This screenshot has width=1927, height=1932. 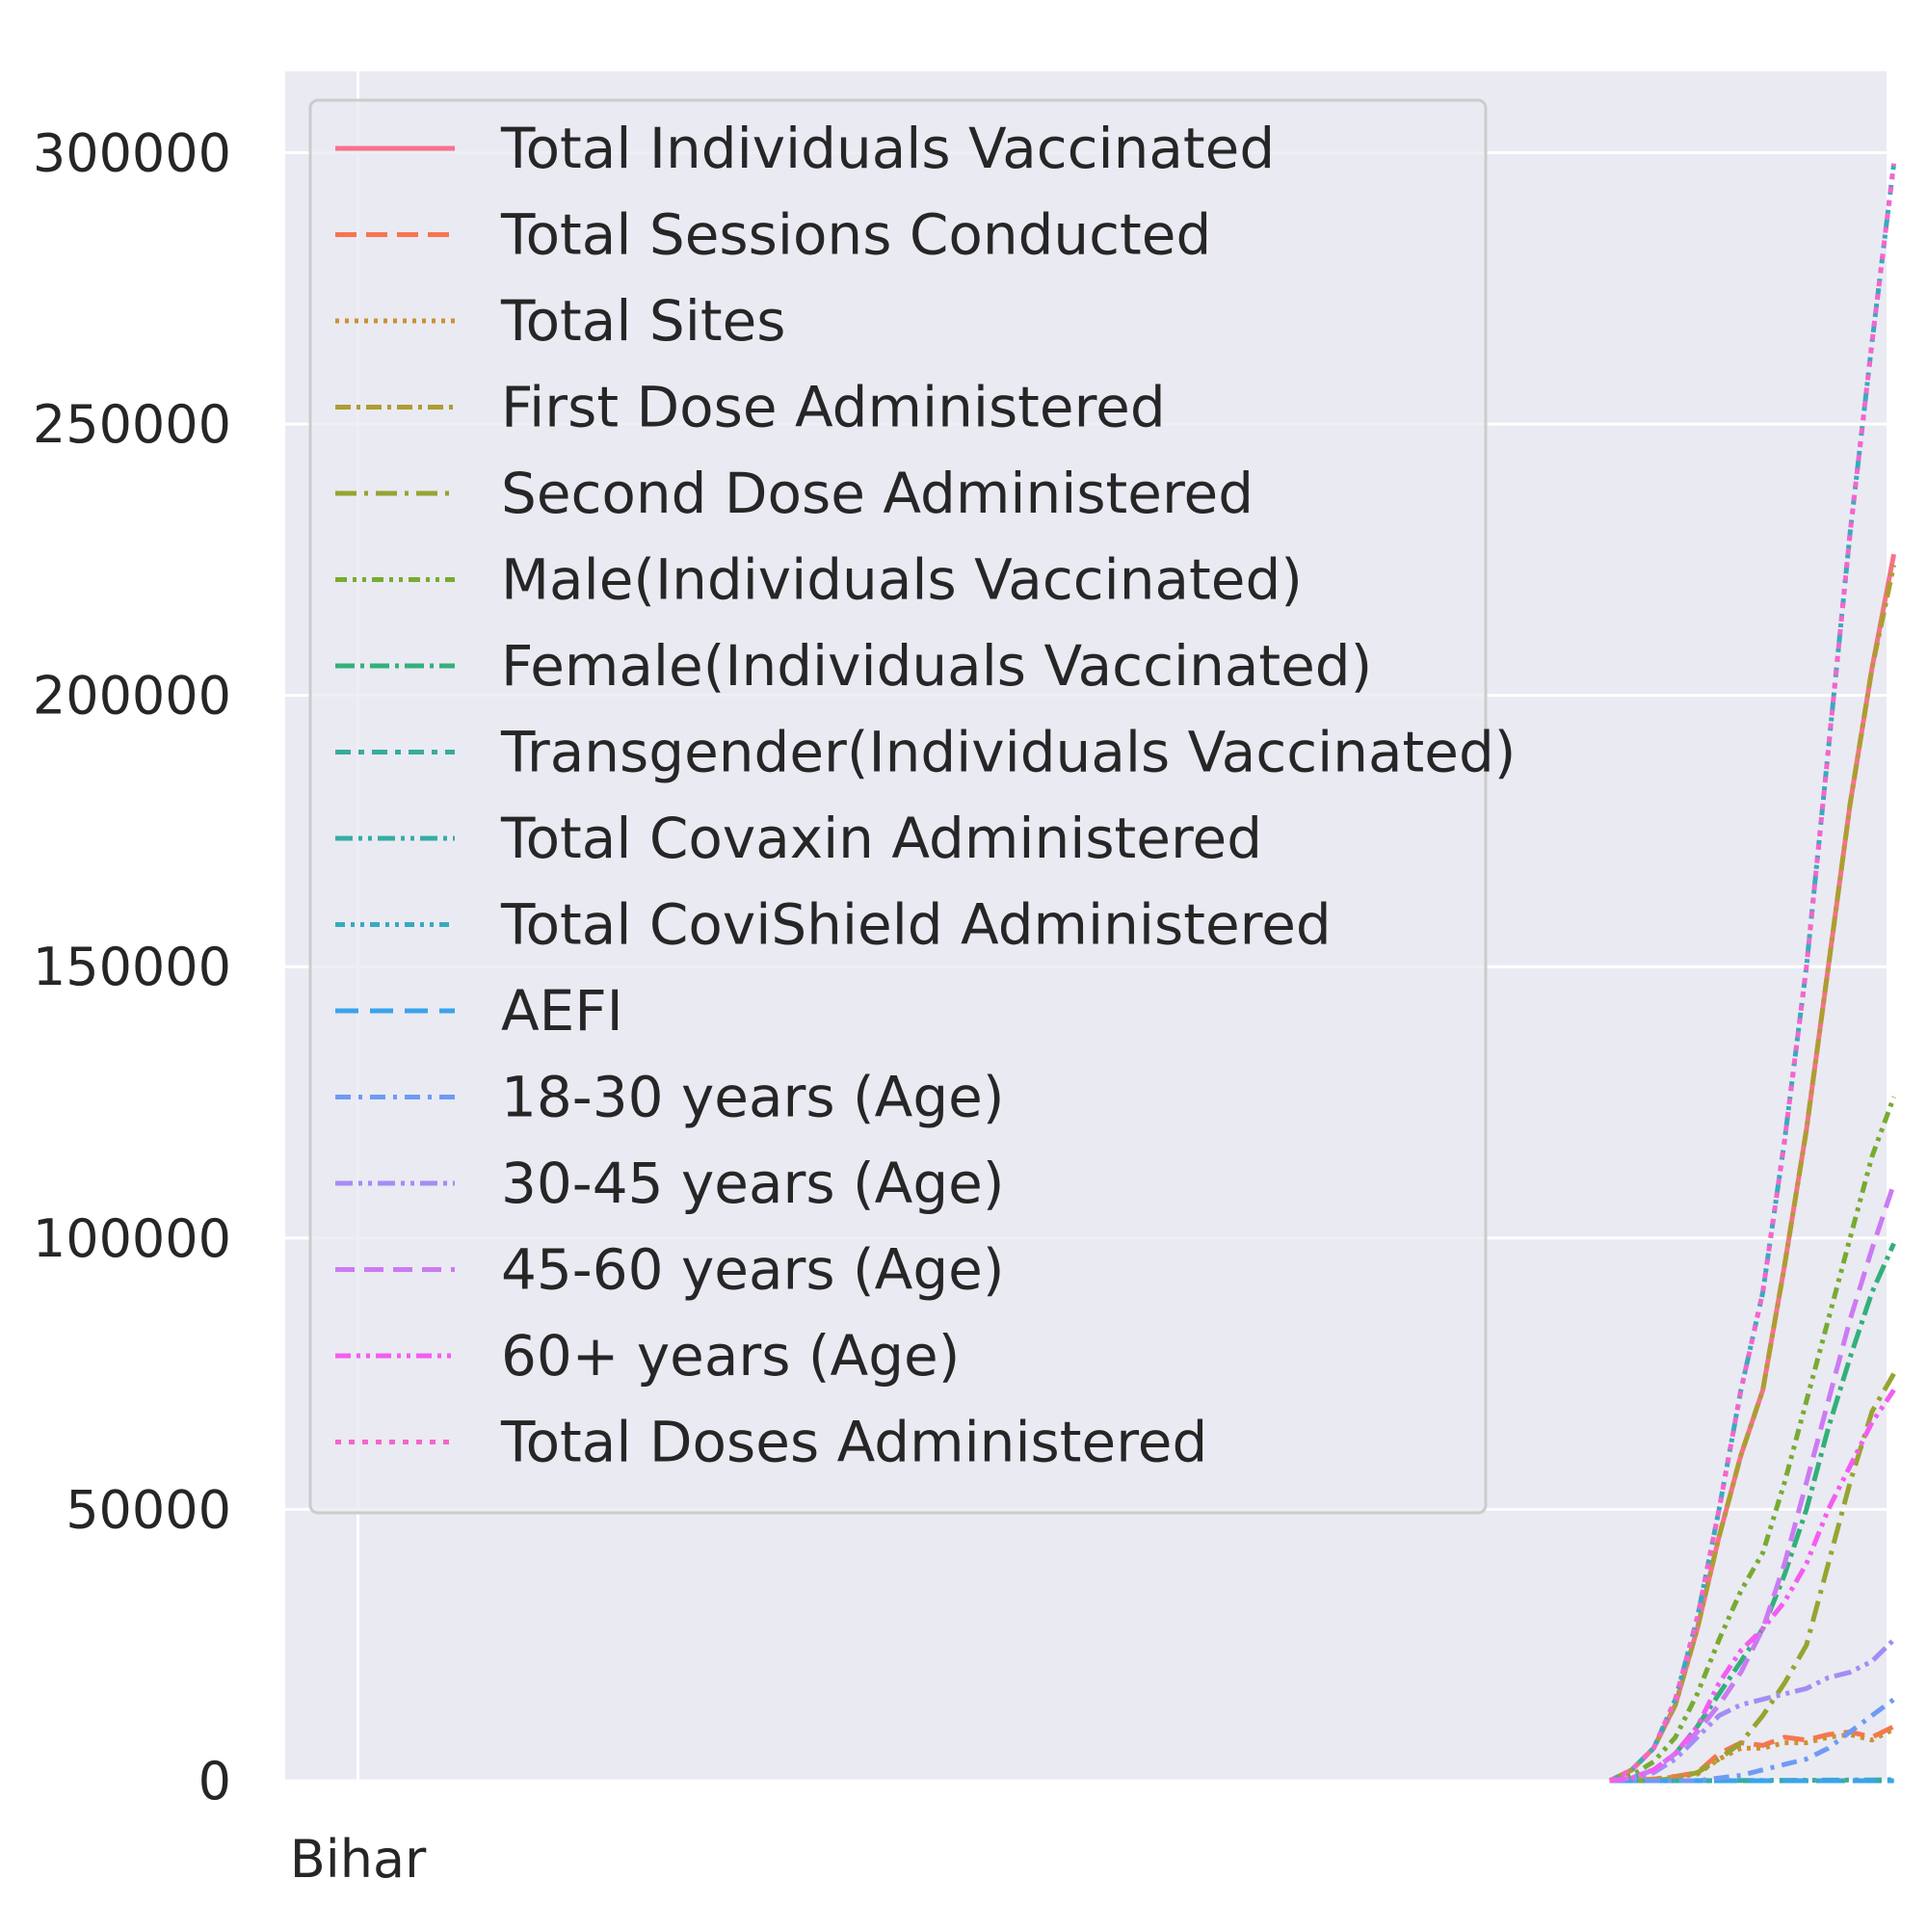 I want to click on y-tick-label: 250000, so click(x=132, y=424).